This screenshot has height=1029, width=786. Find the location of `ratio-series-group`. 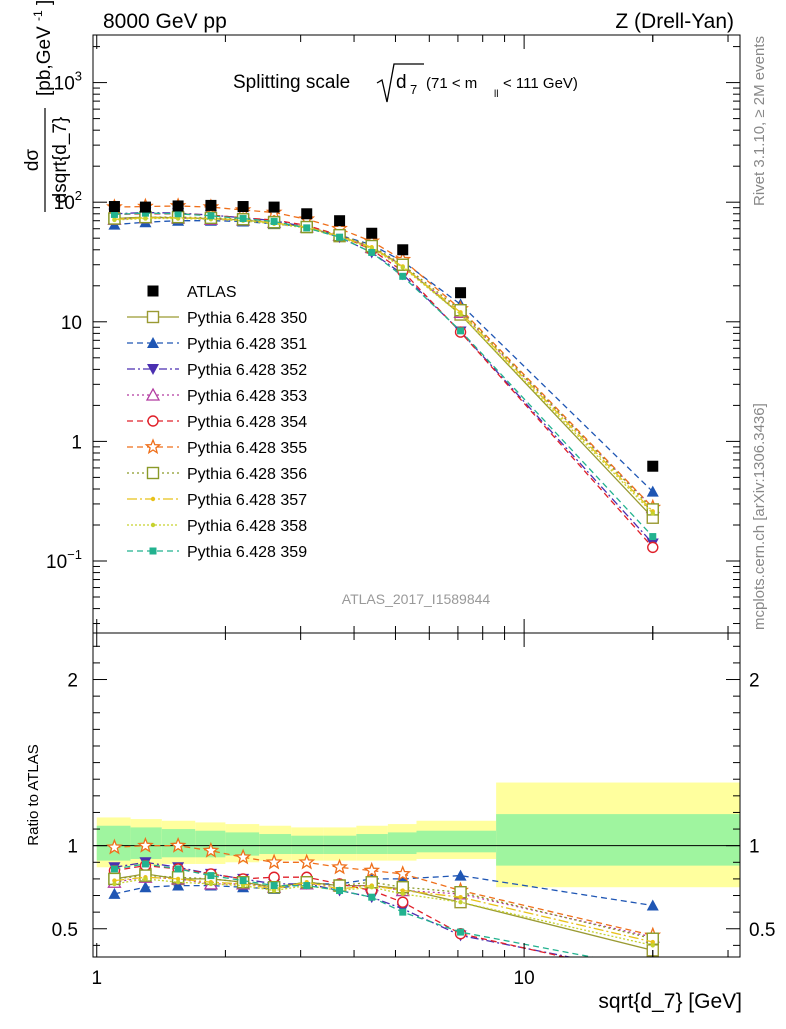

ratio-series-group is located at coordinates (384, 908).